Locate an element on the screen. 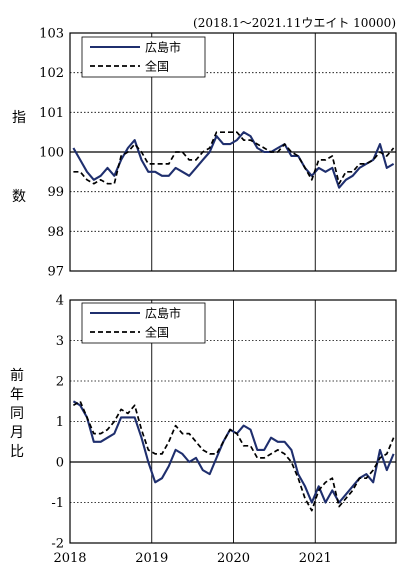  y-tick-label: 4 is located at coordinates (60, 301).